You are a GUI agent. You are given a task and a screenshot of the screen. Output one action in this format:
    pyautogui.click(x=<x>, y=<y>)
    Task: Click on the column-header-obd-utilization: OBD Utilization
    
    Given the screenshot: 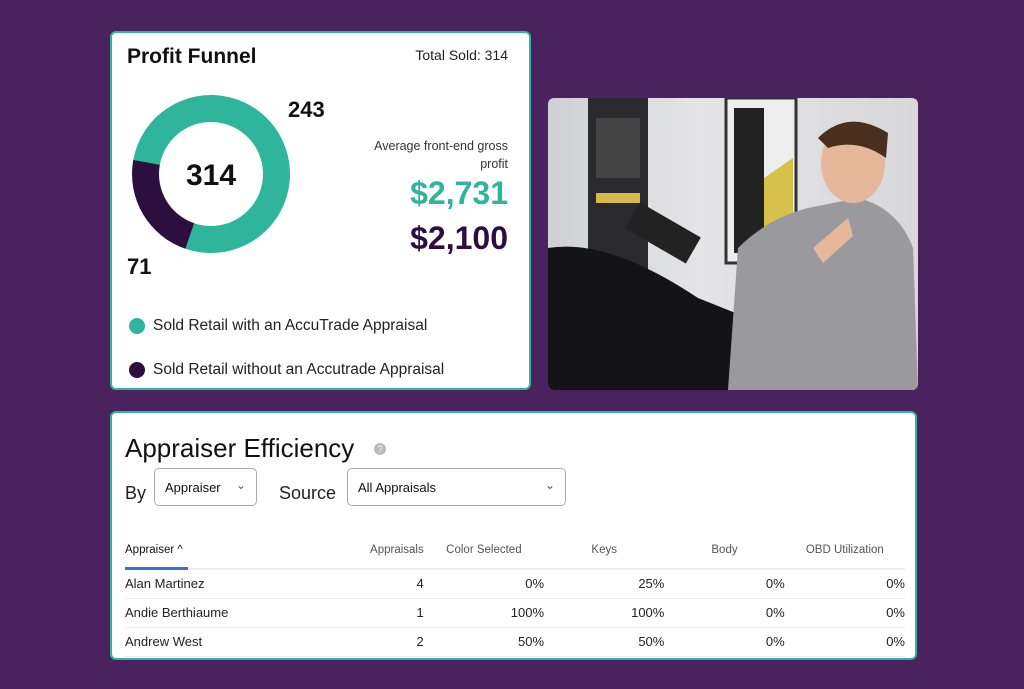 What is the action you would take?
    pyautogui.click(x=844, y=550)
    